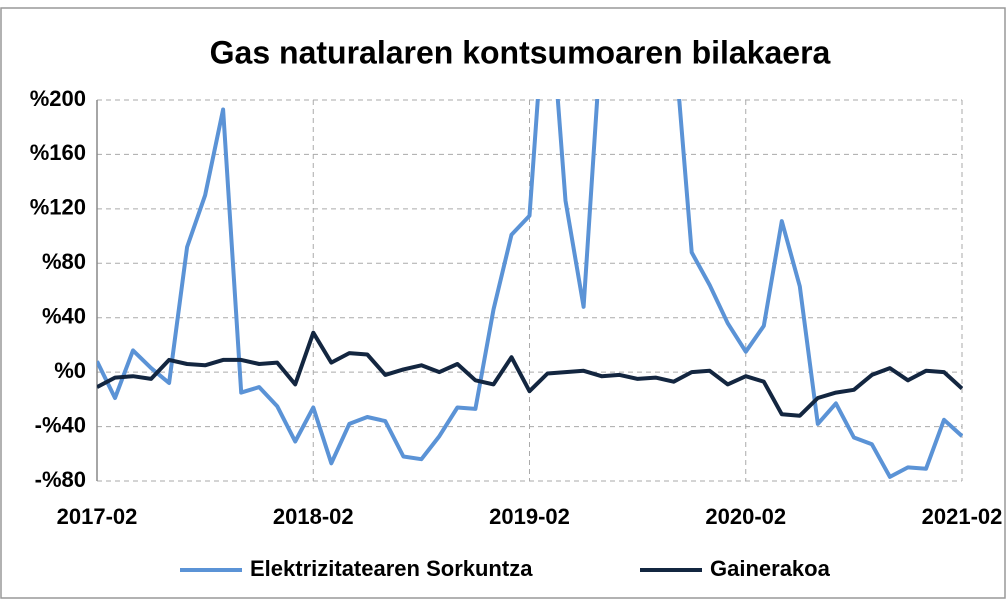 The height and width of the screenshot is (599, 1006). Describe the element at coordinates (530, 374) in the screenshot. I see `series-line` at that location.